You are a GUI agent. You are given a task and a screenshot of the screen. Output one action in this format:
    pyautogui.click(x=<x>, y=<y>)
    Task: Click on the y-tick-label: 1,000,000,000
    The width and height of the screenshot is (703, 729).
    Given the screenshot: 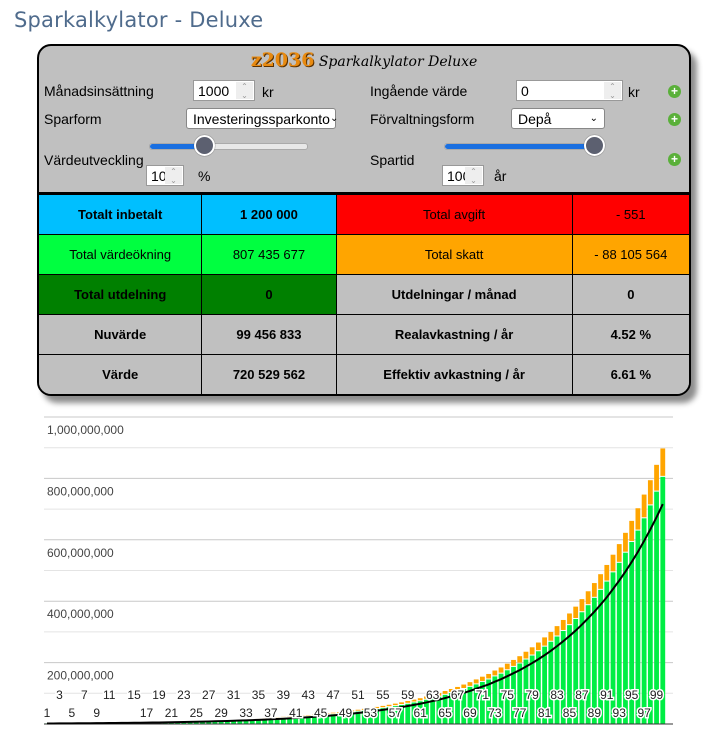 What is the action you would take?
    pyautogui.click(x=85, y=430)
    